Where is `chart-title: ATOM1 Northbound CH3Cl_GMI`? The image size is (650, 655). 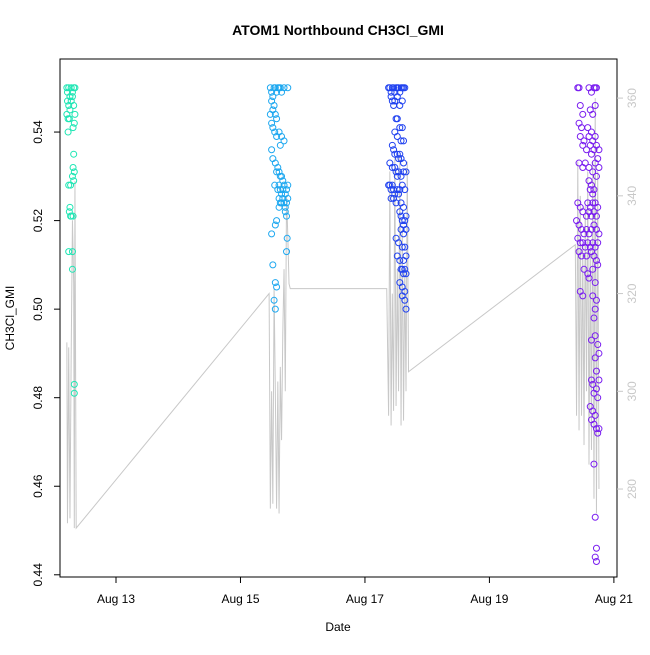 chart-title: ATOM1 Northbound CH3Cl_GMI is located at coordinates (338, 30).